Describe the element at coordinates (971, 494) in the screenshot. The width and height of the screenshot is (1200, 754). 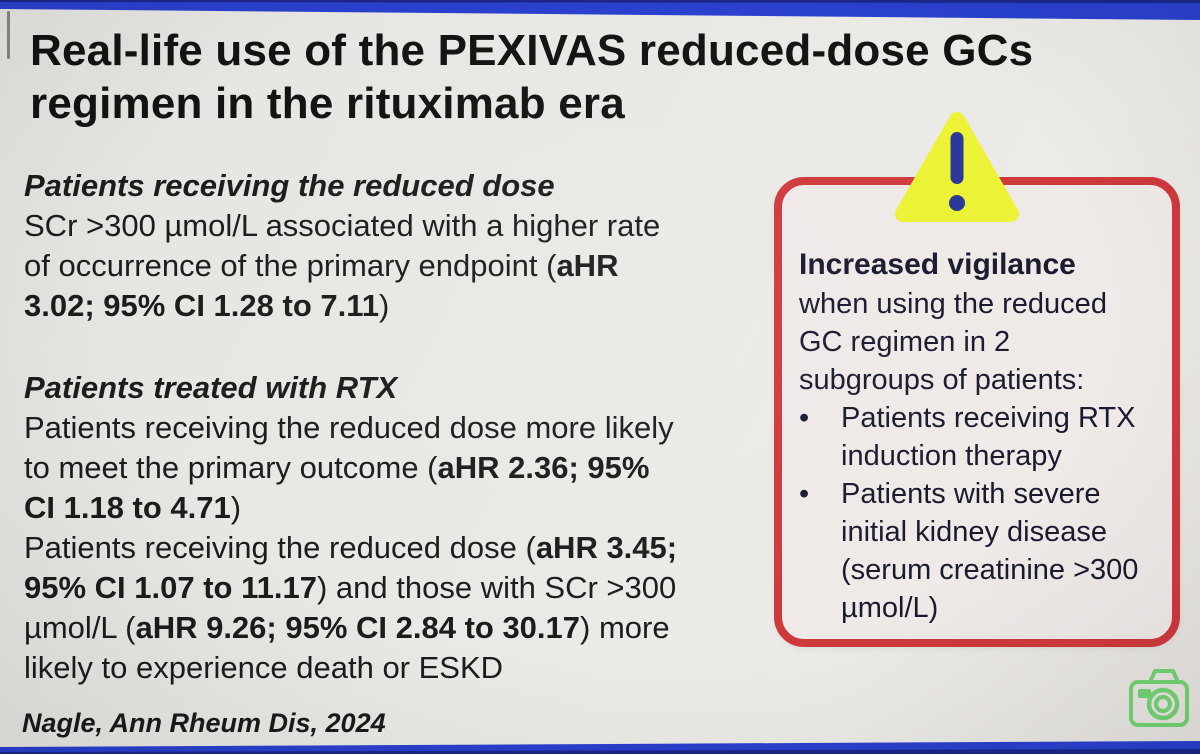
I see `text-line: Patients with severe` at that location.